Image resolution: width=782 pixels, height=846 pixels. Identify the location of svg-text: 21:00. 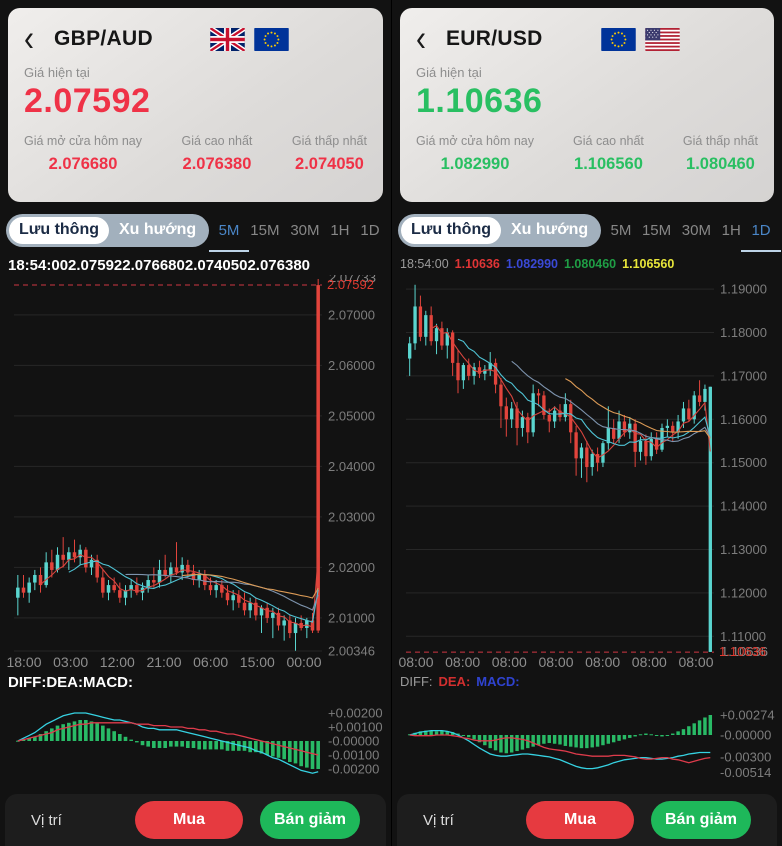
(163, 662).